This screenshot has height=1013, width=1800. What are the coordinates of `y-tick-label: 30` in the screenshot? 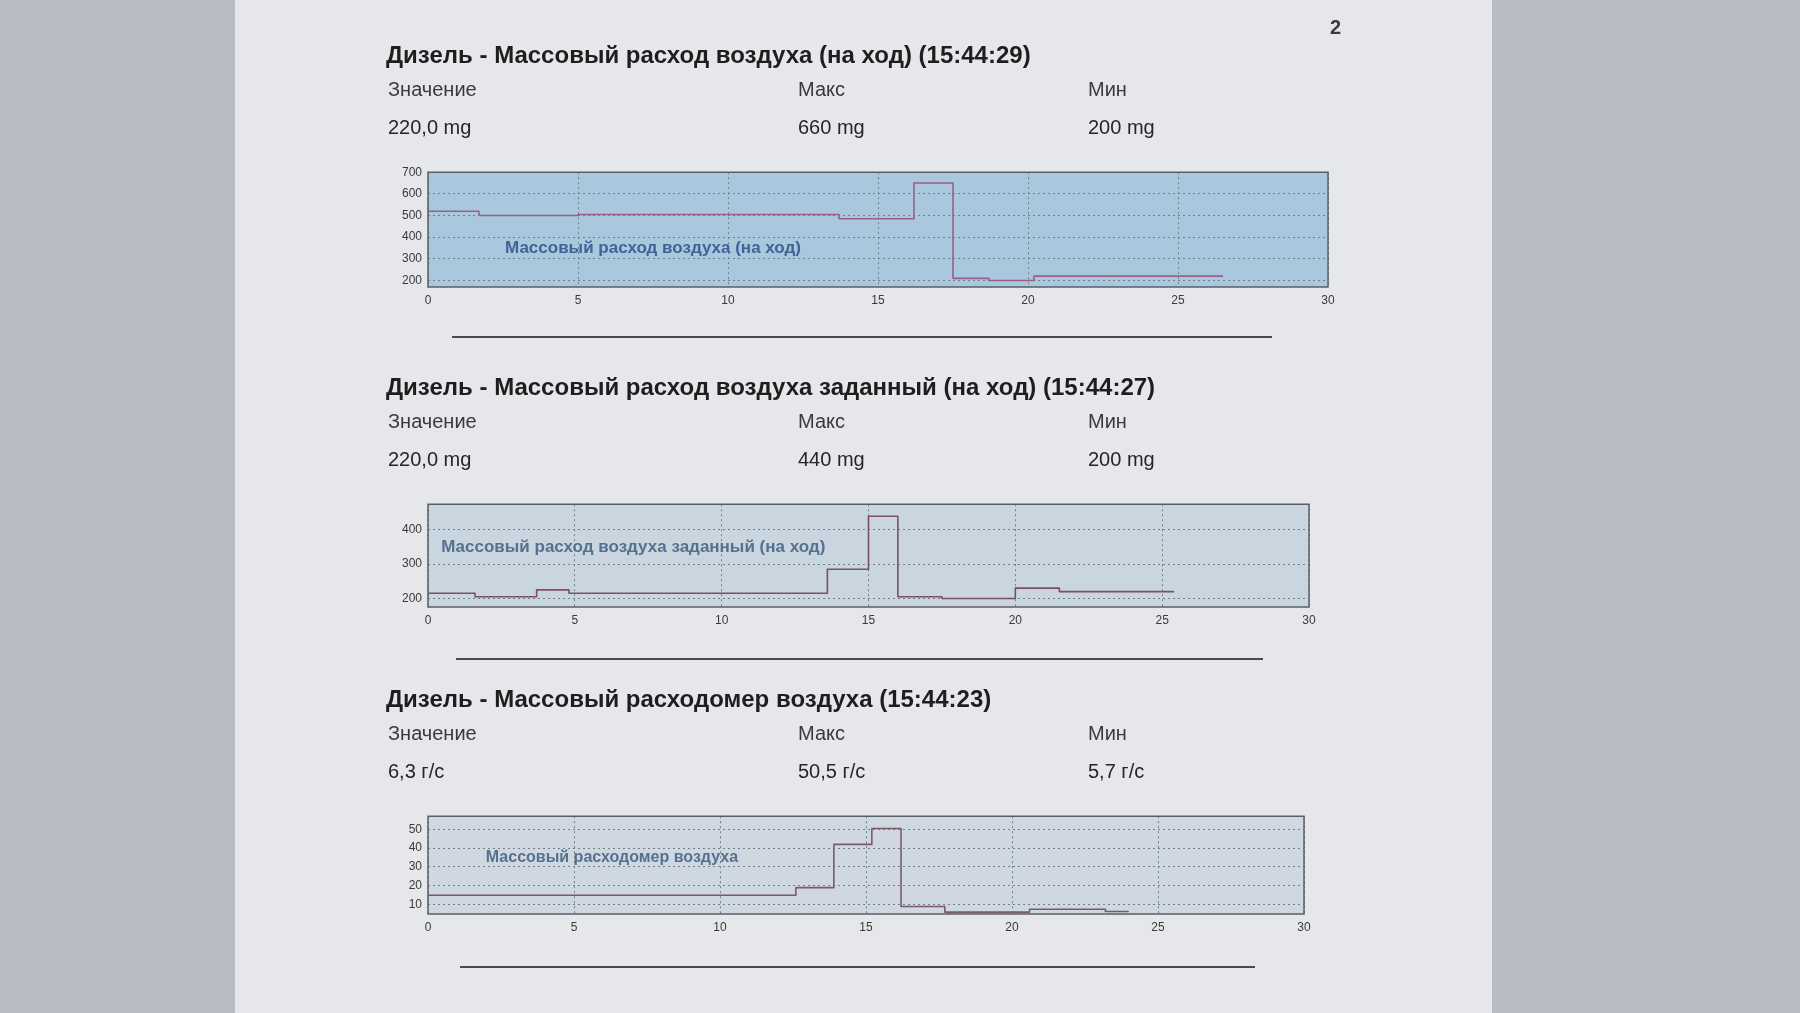 It's located at (415, 866).